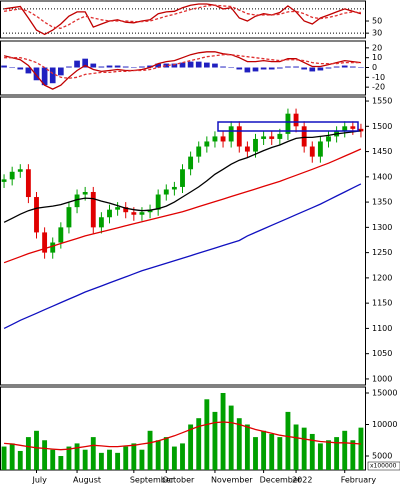  Describe the element at coordinates (382, 202) in the screenshot. I see `y-tick-label: 1350` at that location.